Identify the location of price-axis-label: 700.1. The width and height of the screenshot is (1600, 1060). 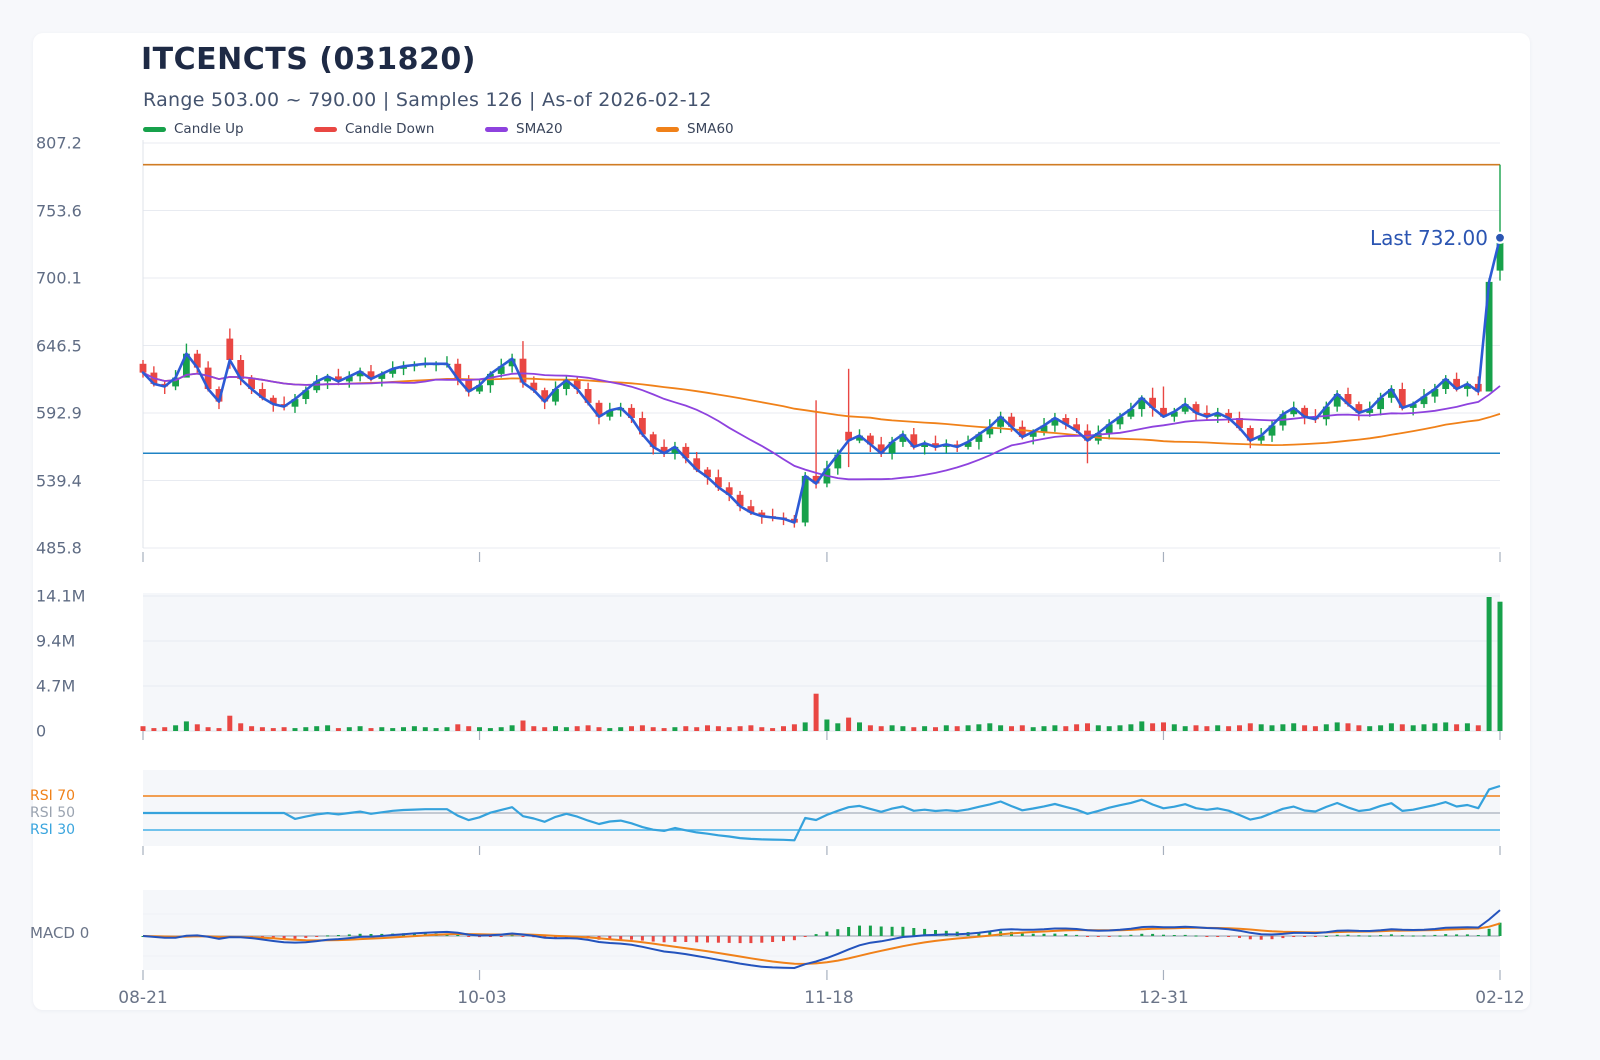
(59, 278).